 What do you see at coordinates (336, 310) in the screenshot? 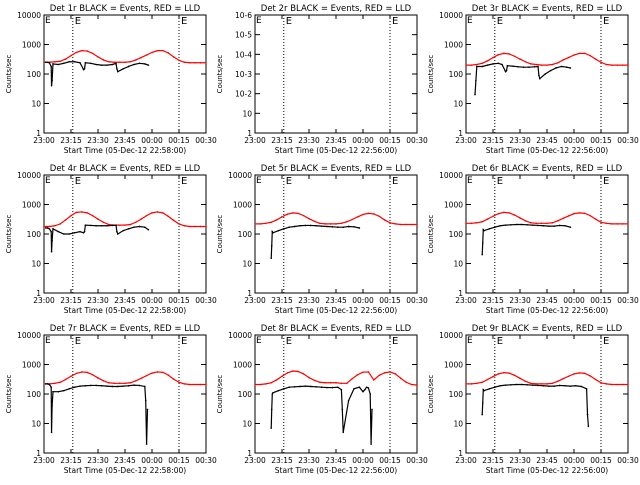
I see `x-axis-label: Start Time (05-Dec-12 22:56:00)` at bounding box center [336, 310].